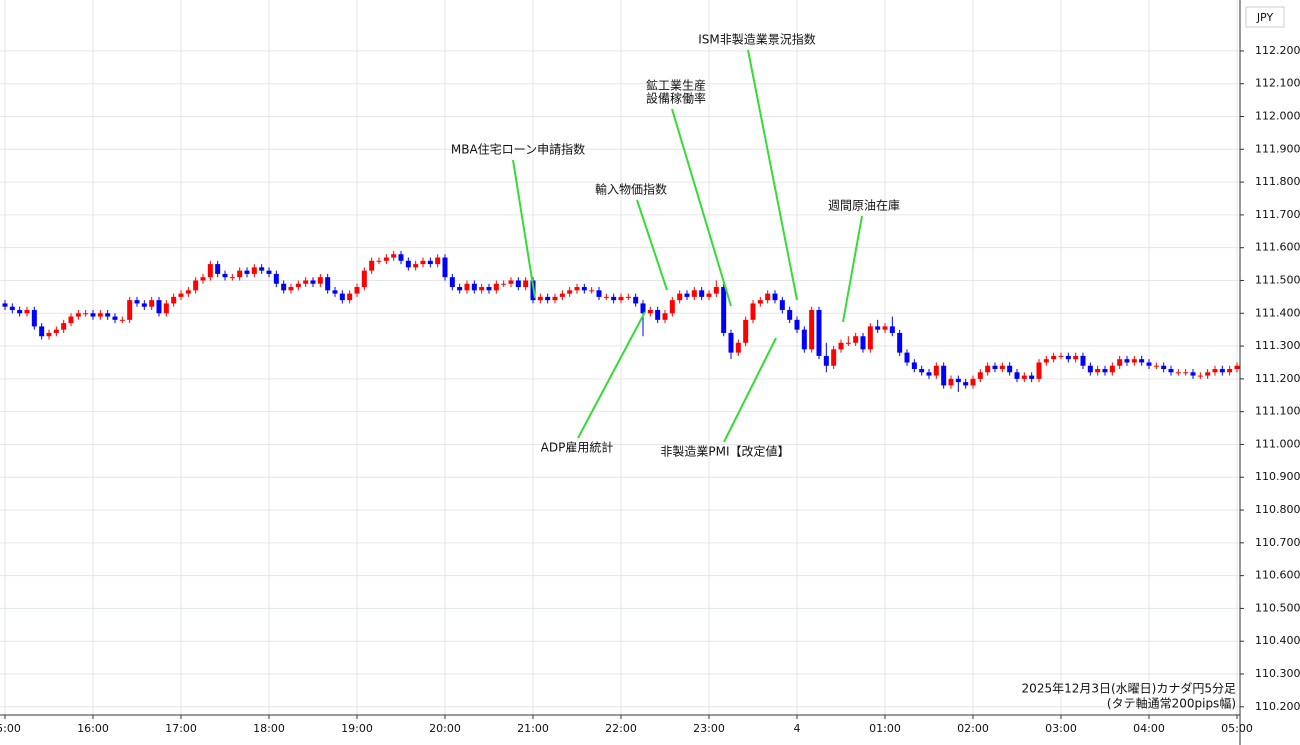  I want to click on y-tick-label: 110.700, so click(1277, 542).